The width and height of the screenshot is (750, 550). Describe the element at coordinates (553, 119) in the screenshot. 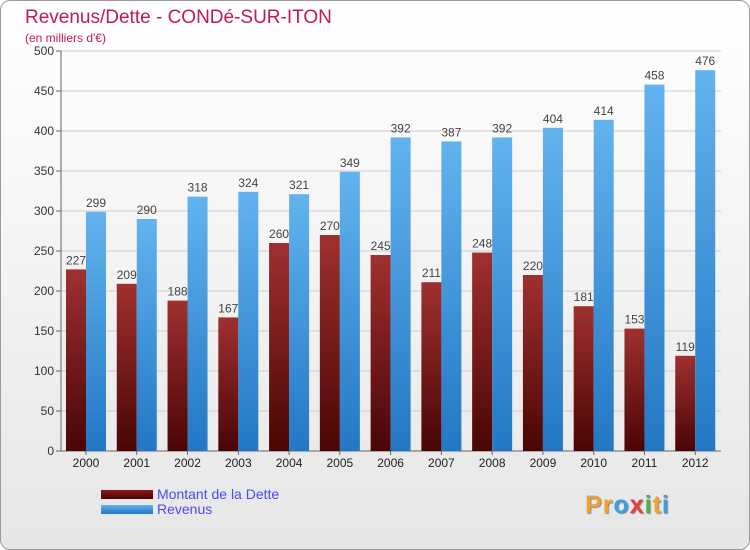

I see `data-label-revenus-2009: 404` at that location.